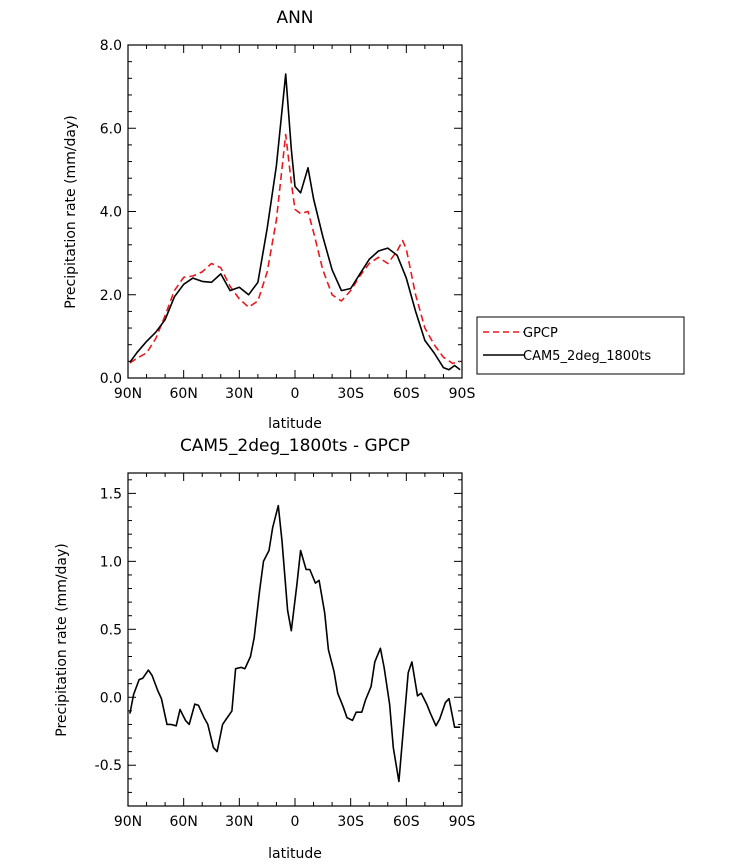 The height and width of the screenshot is (866, 733). What do you see at coordinates (111, 296) in the screenshot?
I see `y-tick-label: 2.0` at bounding box center [111, 296].